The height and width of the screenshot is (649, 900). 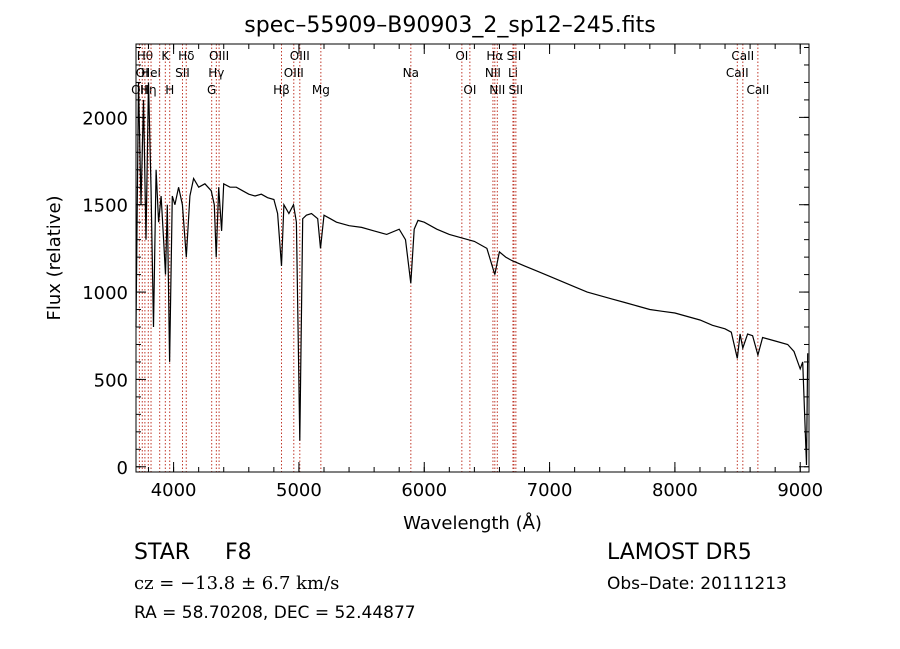 I want to click on line-marker-label: Hδ, so click(x=186, y=56).